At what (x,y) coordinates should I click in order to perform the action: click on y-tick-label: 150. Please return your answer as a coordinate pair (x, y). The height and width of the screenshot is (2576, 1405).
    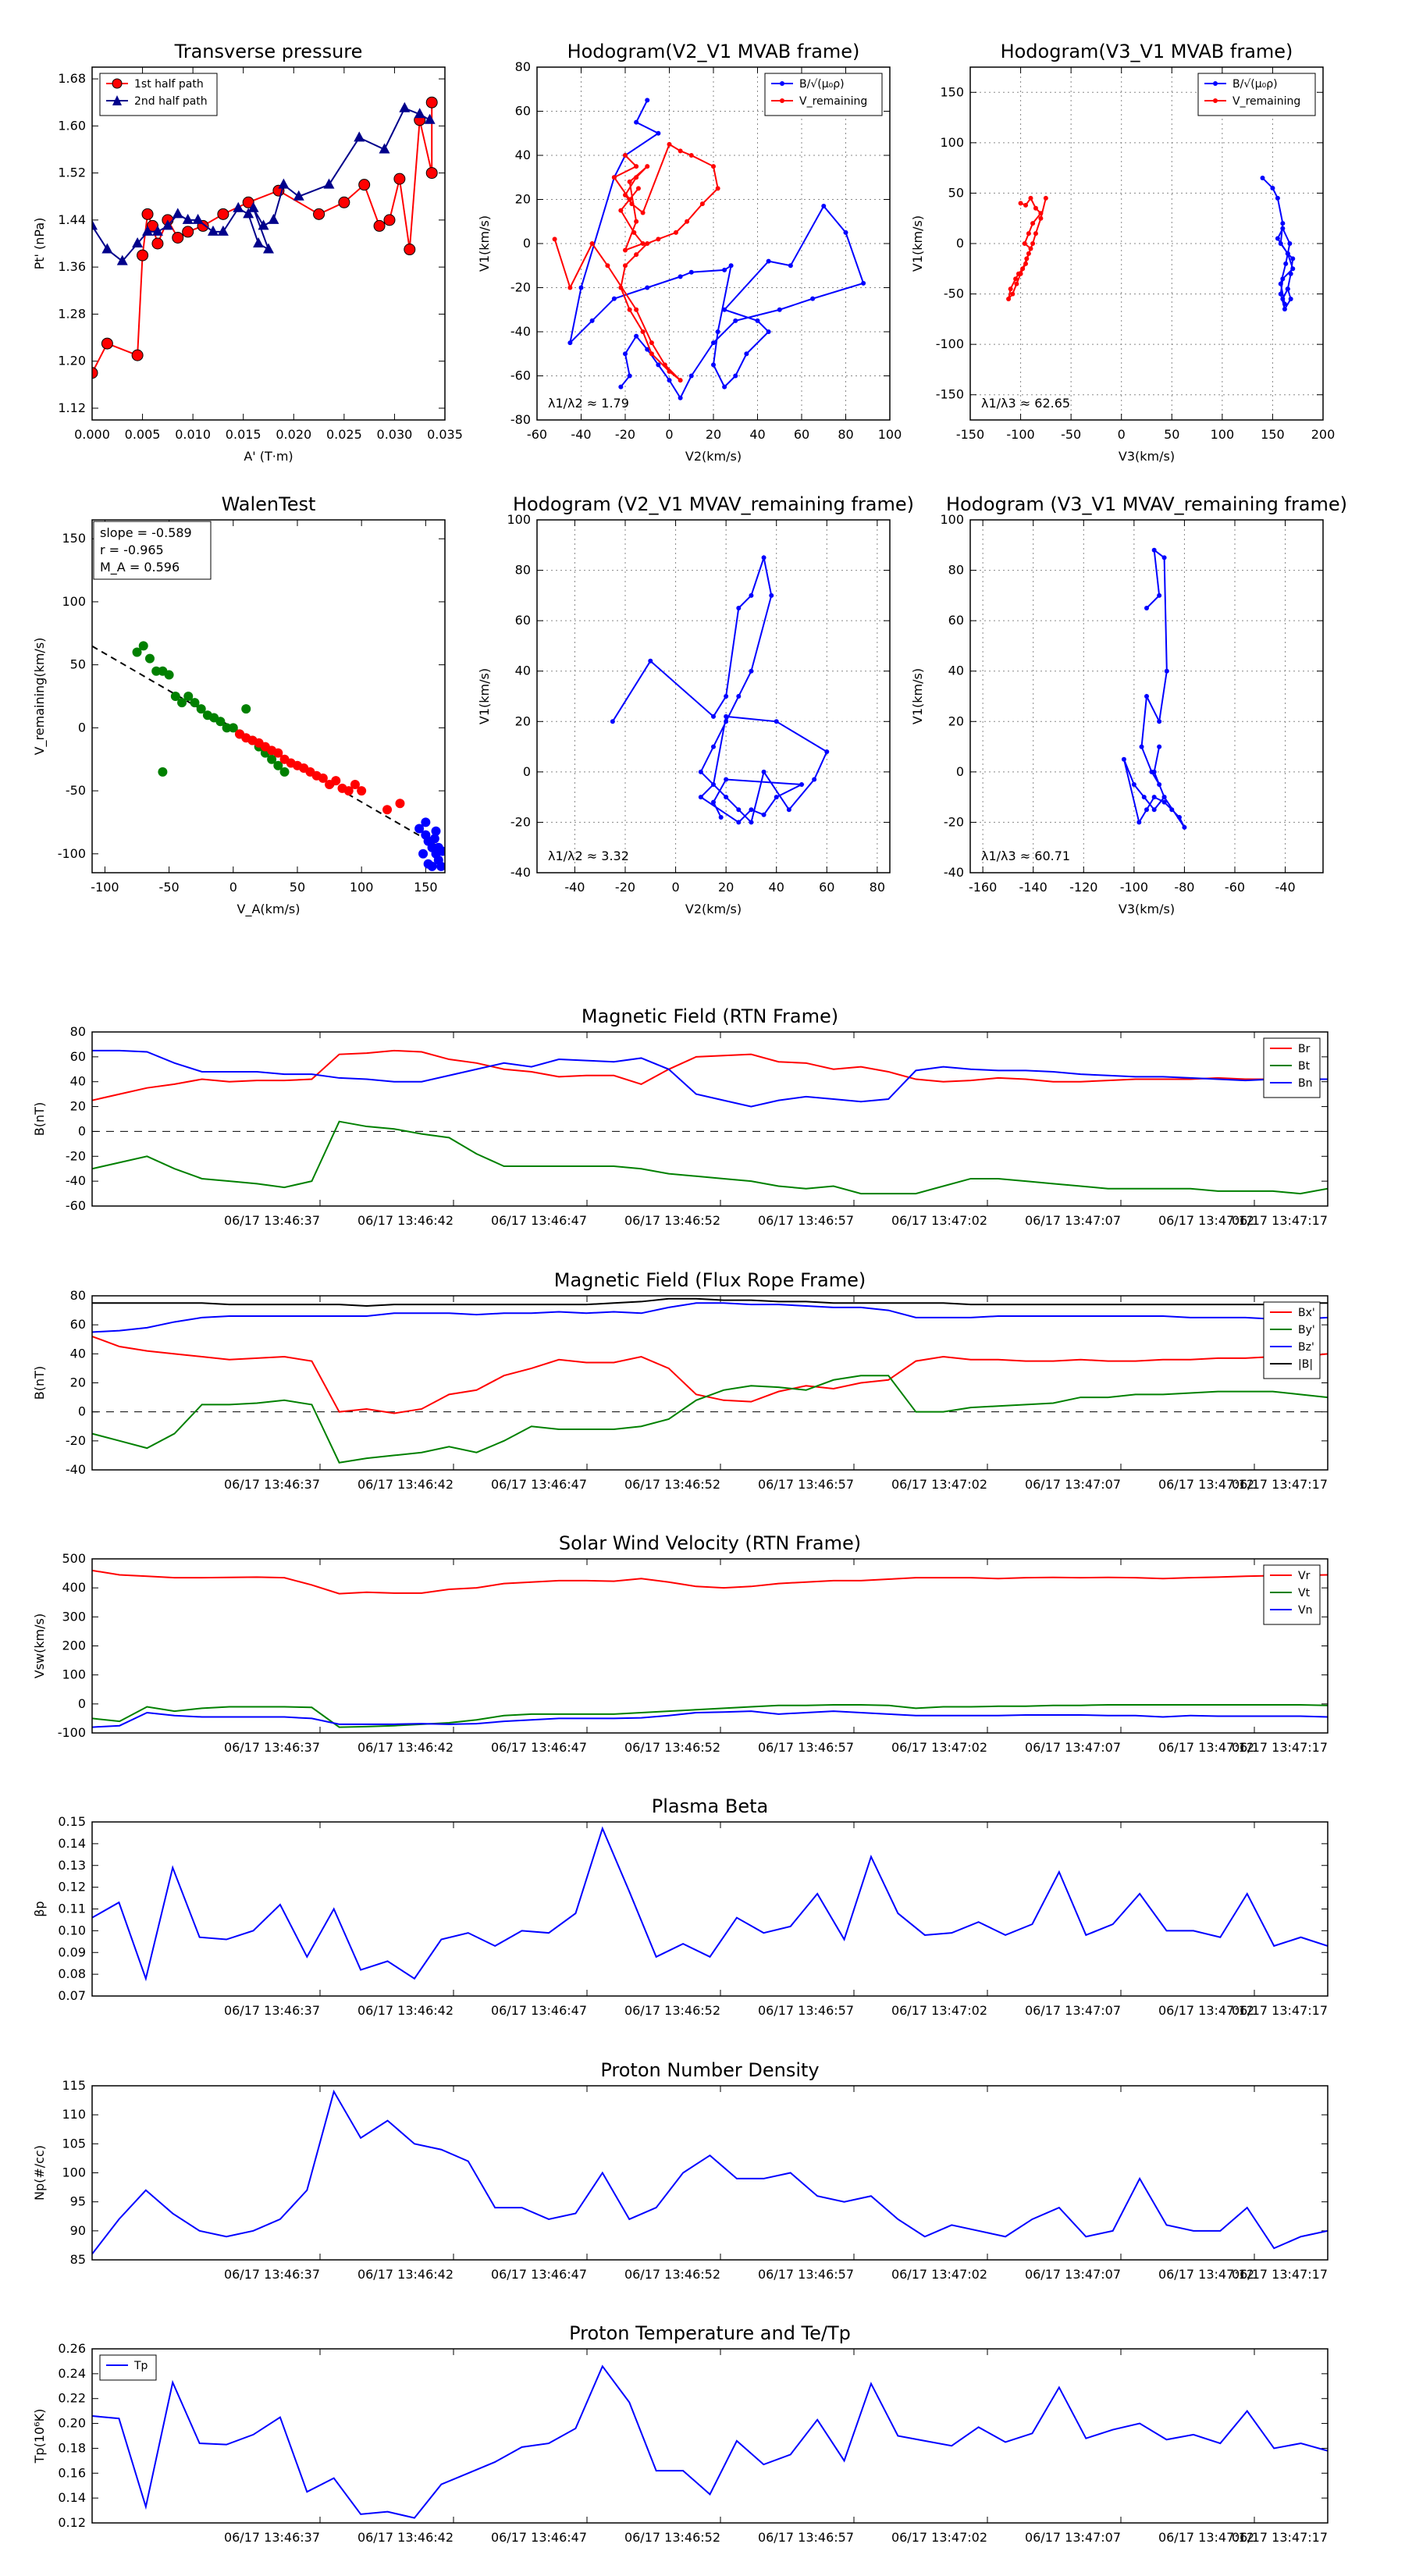
    Looking at the image, I should click on (74, 538).